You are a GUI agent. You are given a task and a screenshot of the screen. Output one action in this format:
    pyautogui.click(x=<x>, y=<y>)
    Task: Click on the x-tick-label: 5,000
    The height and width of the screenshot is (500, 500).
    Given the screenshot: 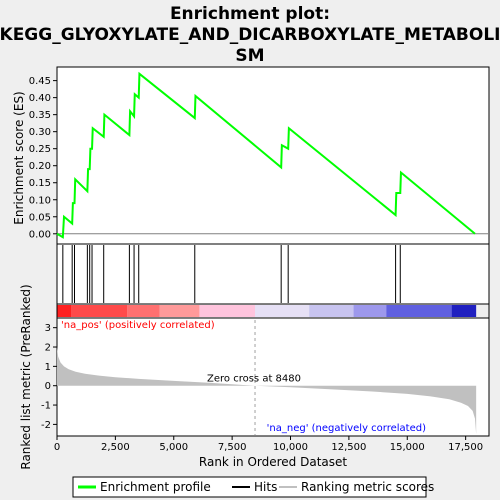 What is the action you would take?
    pyautogui.click(x=173, y=447)
    